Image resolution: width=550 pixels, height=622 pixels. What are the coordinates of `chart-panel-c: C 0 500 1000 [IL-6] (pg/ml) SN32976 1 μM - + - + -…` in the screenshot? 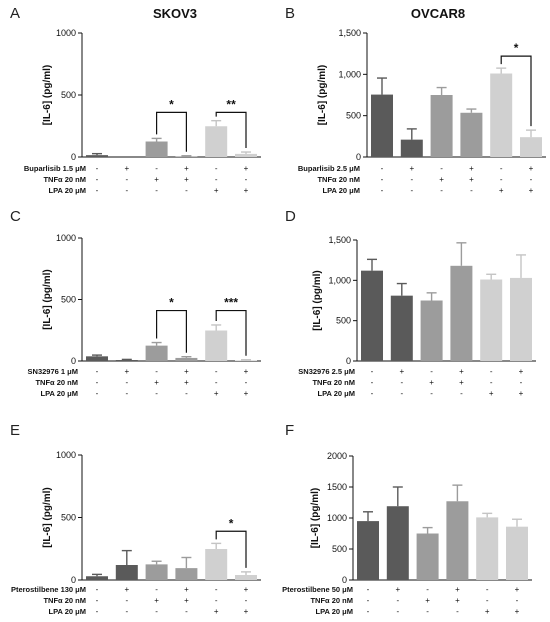 It's located at (135, 303).